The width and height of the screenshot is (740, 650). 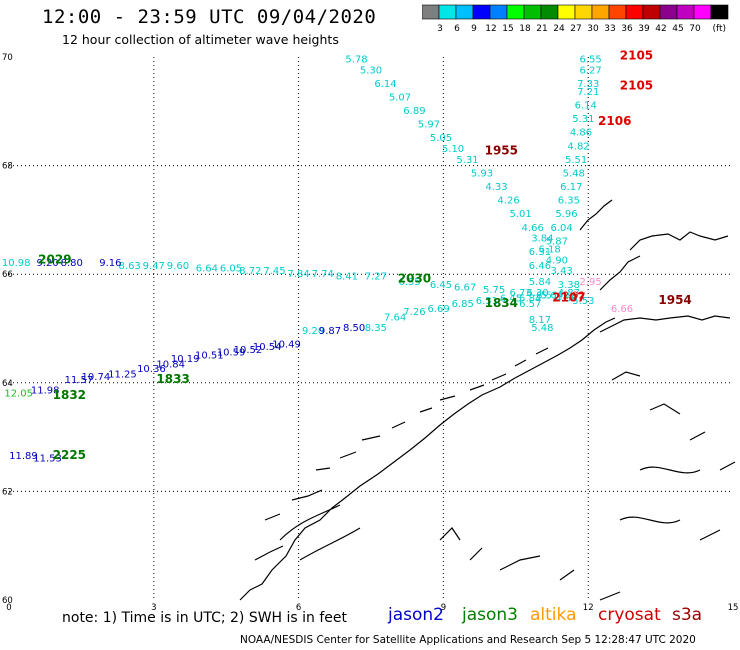 I want to click on time-label: 2029, so click(x=54, y=259).